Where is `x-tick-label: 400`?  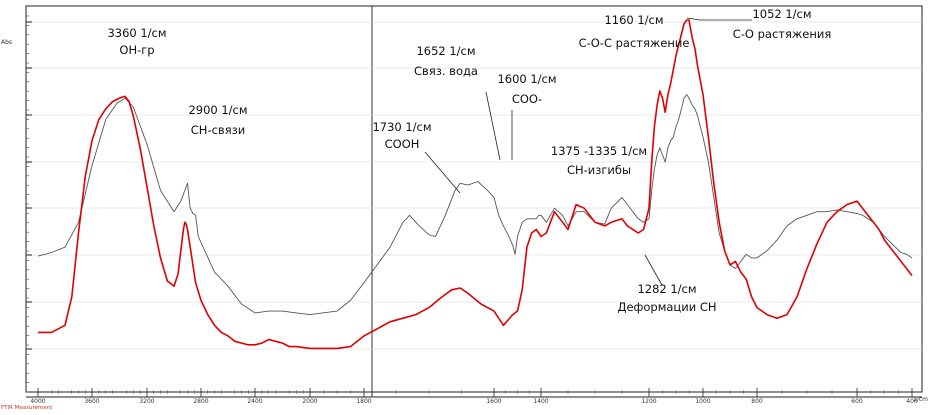
x-tick-label: 400 is located at coordinates (912, 401).